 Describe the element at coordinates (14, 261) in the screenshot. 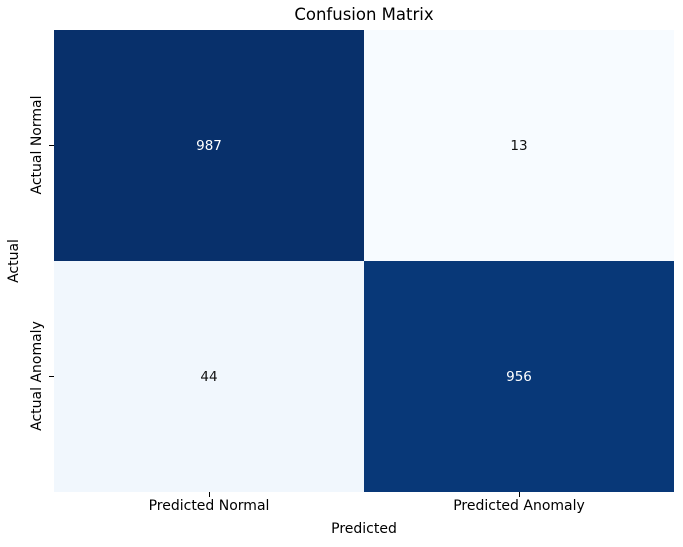

I see `y-axis-label: Actual` at that location.